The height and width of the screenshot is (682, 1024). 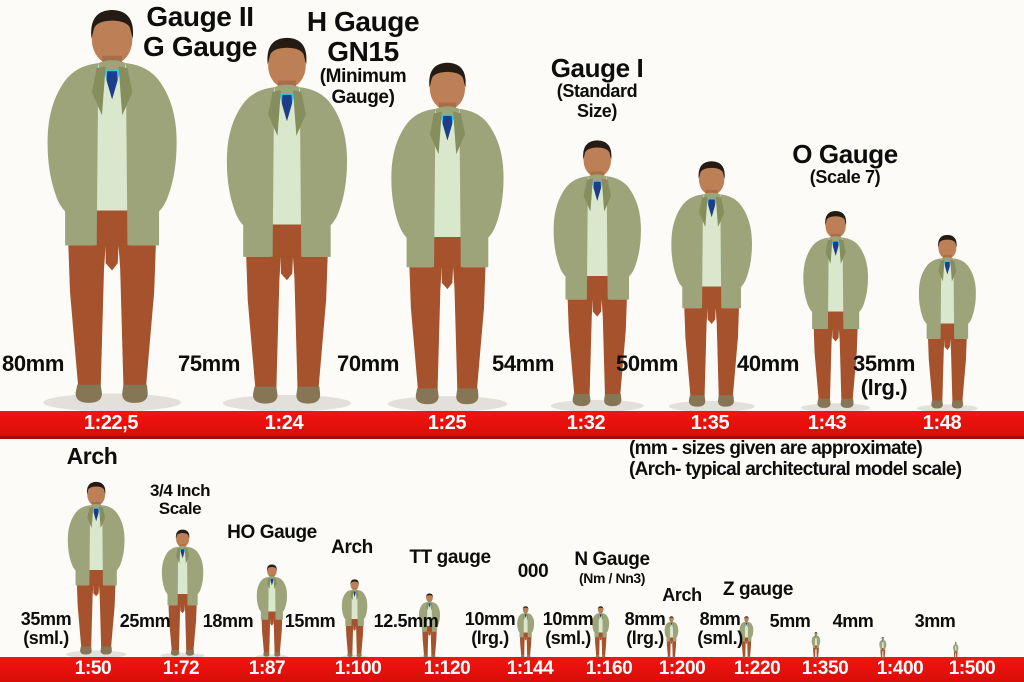 I want to click on model-figure-8mm-lrg, so click(x=671, y=637).